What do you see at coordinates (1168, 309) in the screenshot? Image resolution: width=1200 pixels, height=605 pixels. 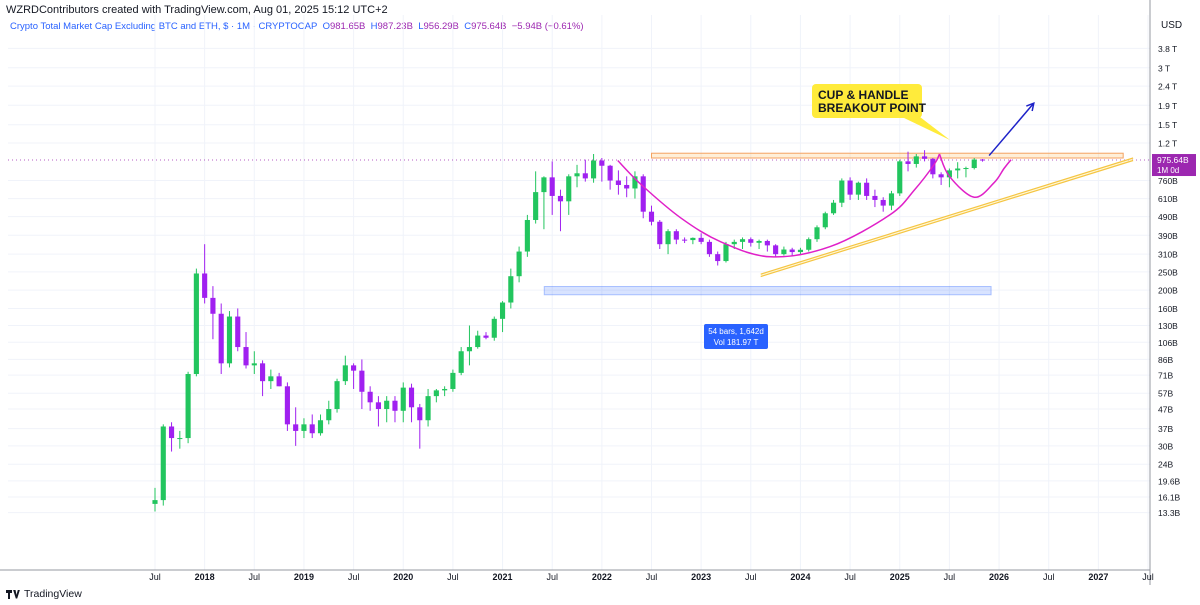 I see `price-tick-label: 160B` at bounding box center [1168, 309].